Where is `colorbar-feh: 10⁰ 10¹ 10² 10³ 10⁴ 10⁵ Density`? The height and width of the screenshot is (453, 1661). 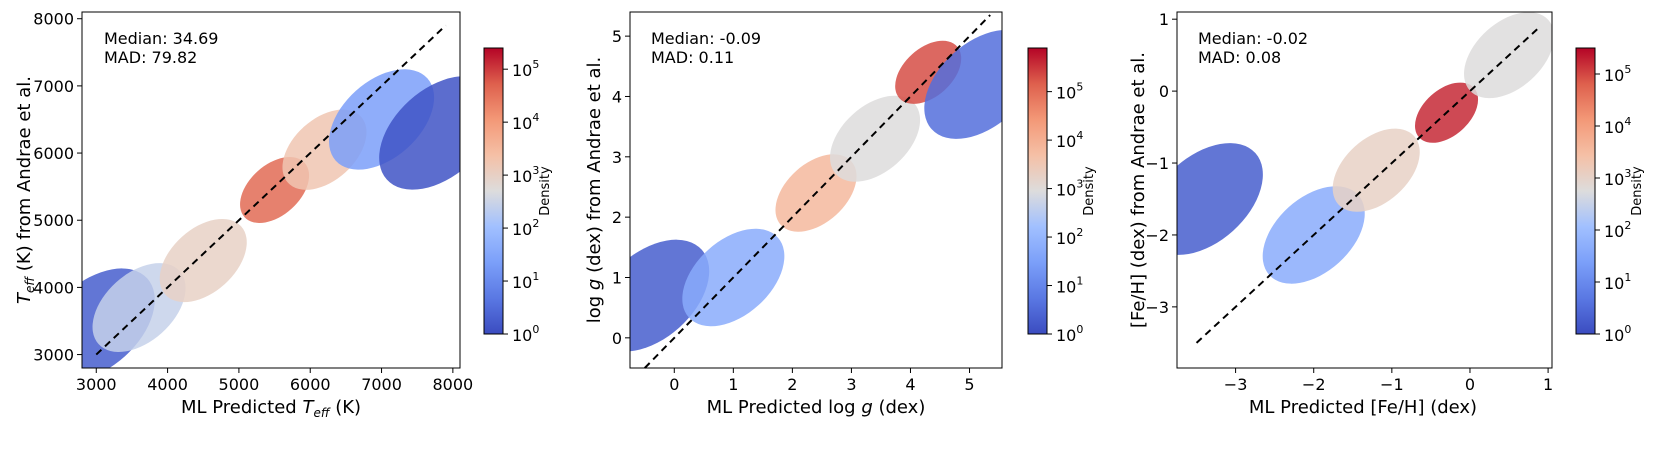
colorbar-feh: 10⁰ 10¹ 10² 10³ 10⁴ 10⁵ Density is located at coordinates (1610, 196).